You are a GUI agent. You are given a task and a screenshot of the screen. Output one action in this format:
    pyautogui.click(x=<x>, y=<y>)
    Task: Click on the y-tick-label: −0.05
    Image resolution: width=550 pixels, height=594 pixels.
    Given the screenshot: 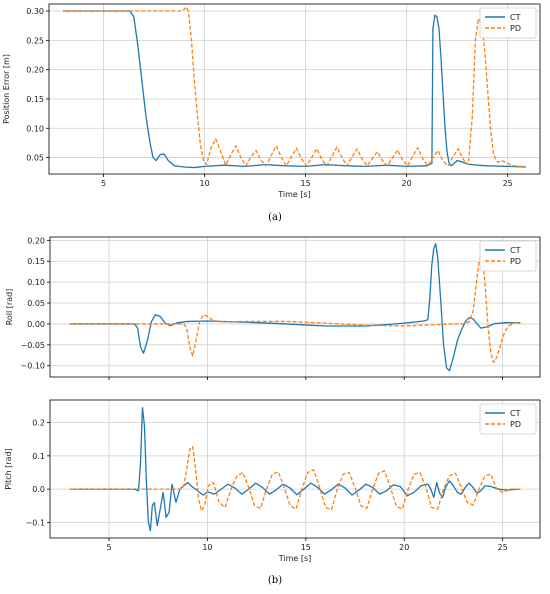 What is the action you would take?
    pyautogui.click(x=32, y=345)
    